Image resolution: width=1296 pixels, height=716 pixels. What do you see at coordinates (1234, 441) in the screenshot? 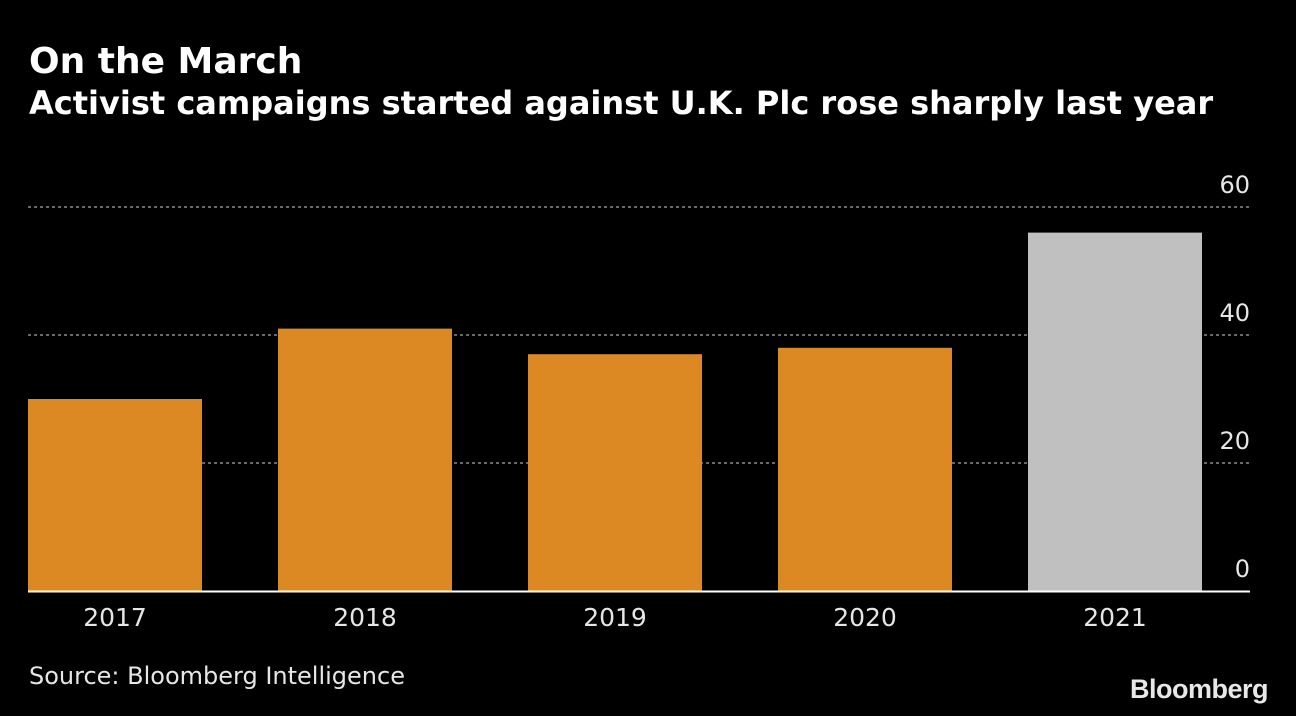
I see `y-tick-label-20: 20` at bounding box center [1234, 441].